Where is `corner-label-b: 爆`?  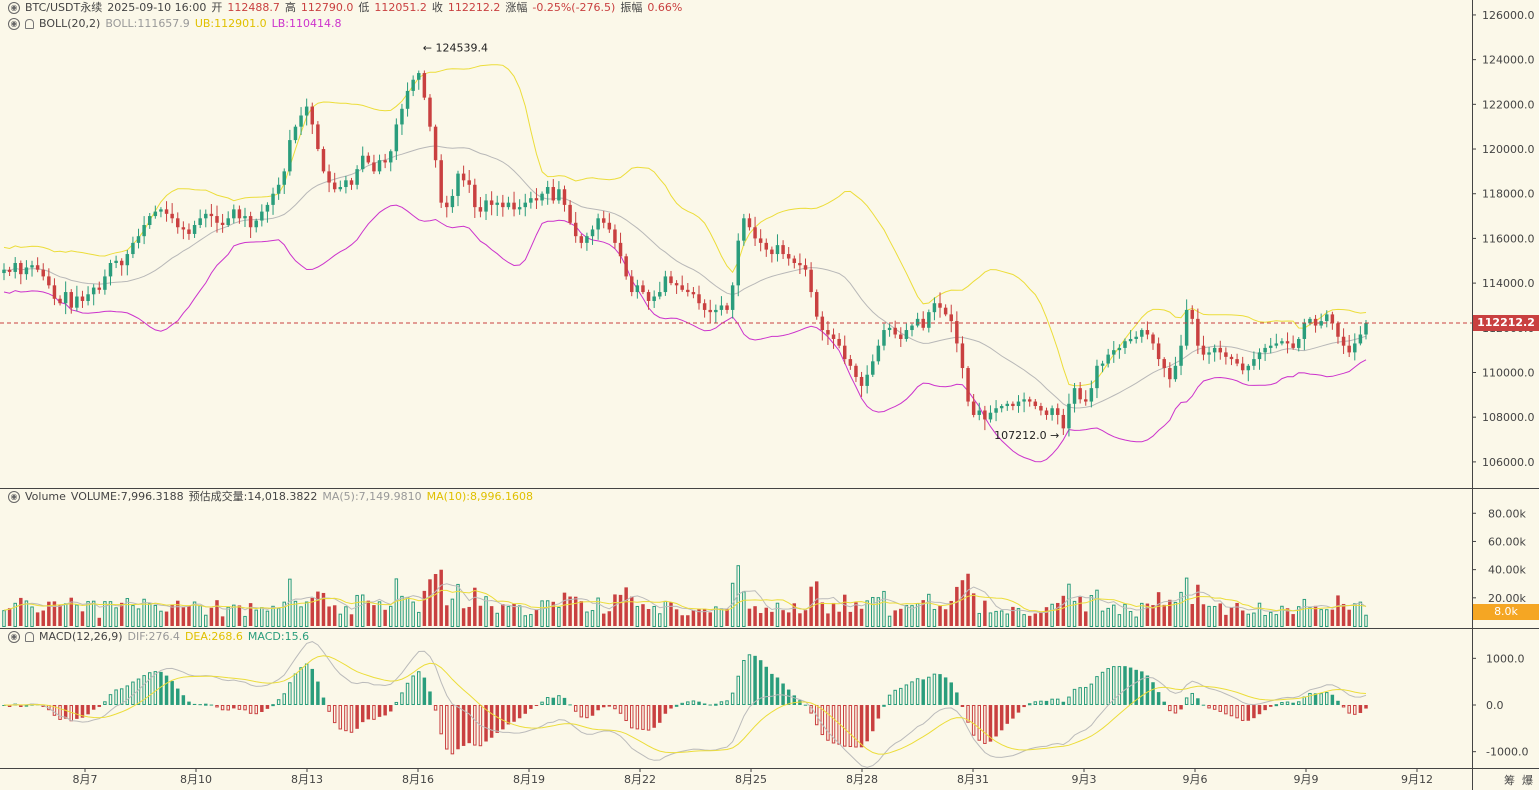 corner-label-b: 爆 is located at coordinates (1527, 780).